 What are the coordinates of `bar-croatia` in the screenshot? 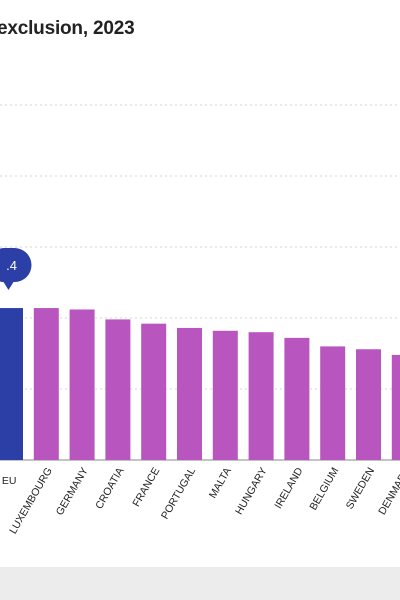 It's located at (118, 389).